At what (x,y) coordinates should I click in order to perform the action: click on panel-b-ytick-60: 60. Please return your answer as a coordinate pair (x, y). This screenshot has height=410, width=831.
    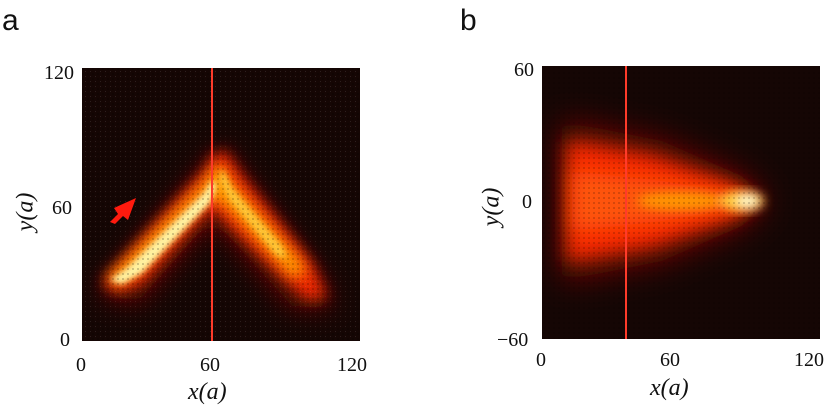
    Looking at the image, I should click on (524, 70).